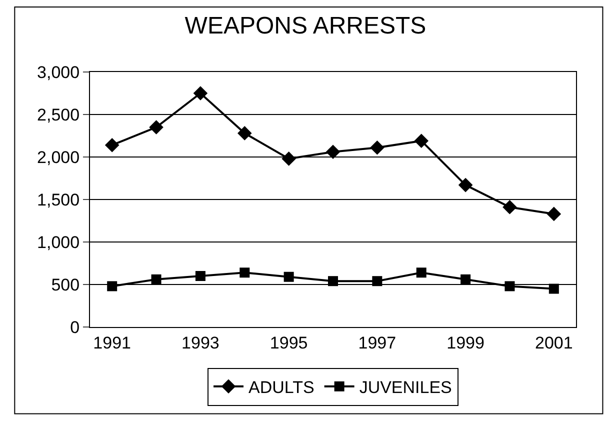 This screenshot has height=422, width=611. I want to click on y-tick-label: 1,500, so click(58, 200).